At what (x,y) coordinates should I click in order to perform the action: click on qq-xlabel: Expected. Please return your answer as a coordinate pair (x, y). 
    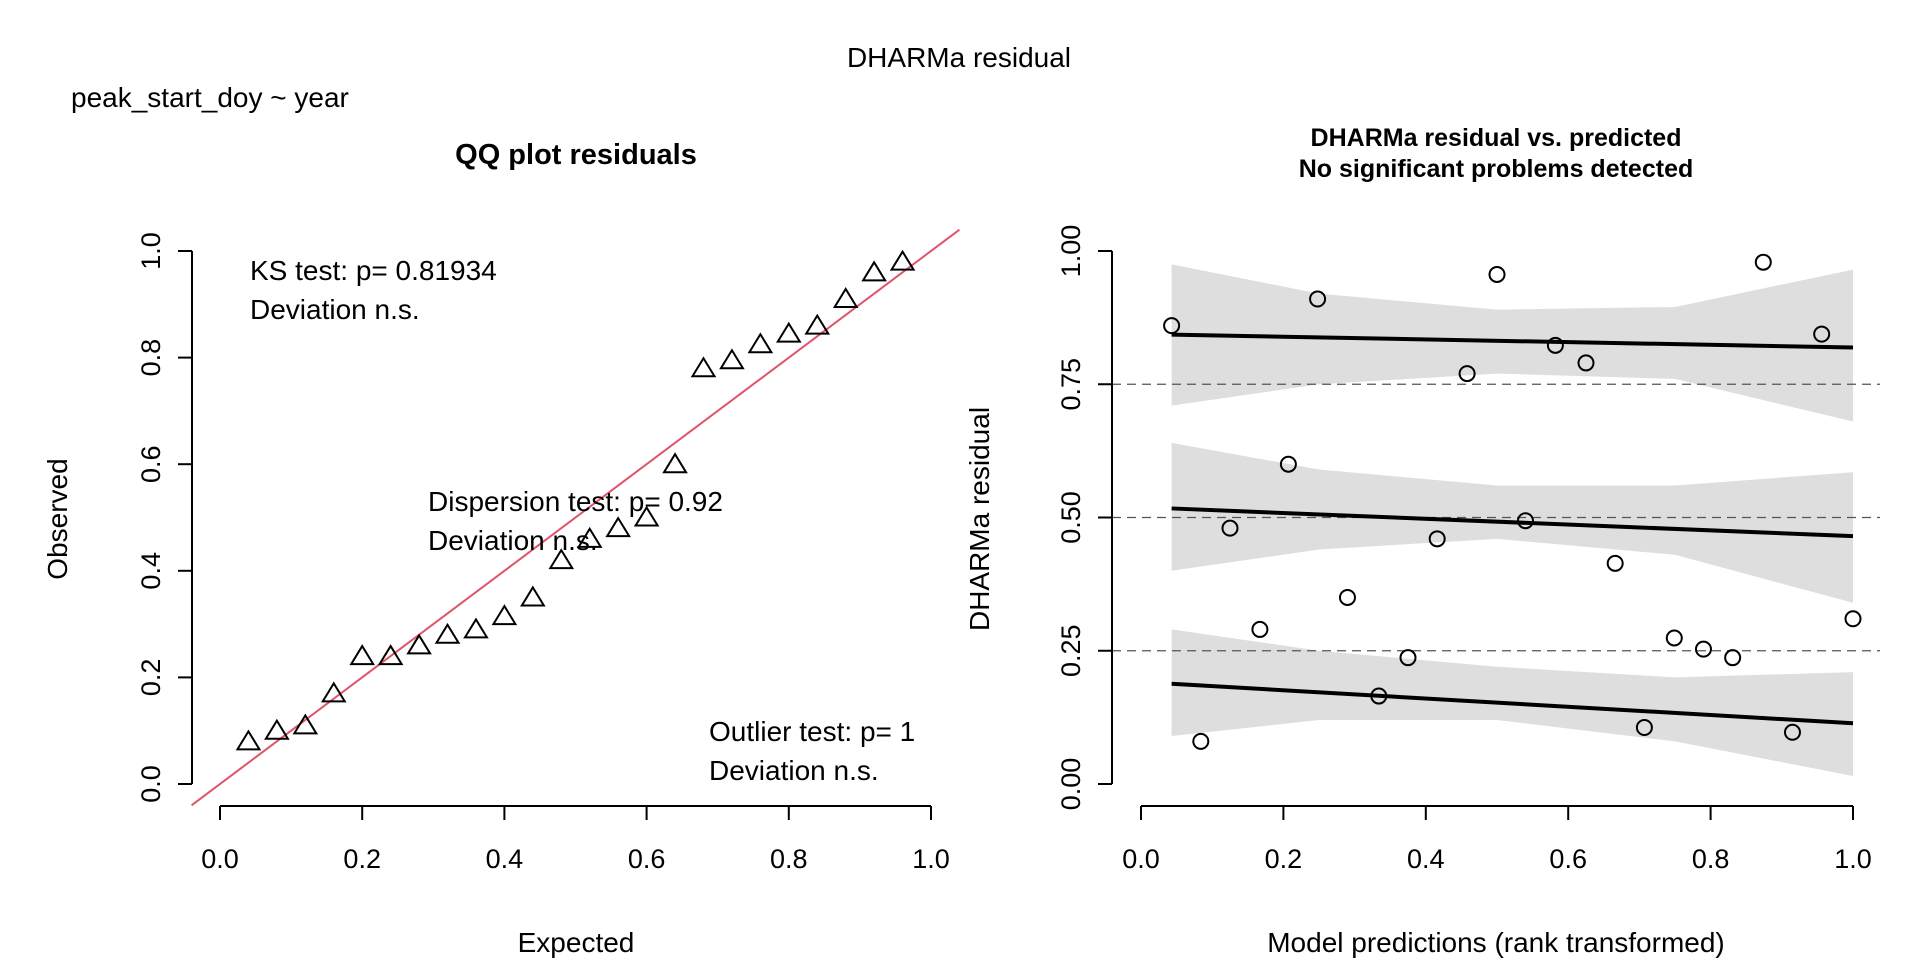
    Looking at the image, I should click on (576, 942).